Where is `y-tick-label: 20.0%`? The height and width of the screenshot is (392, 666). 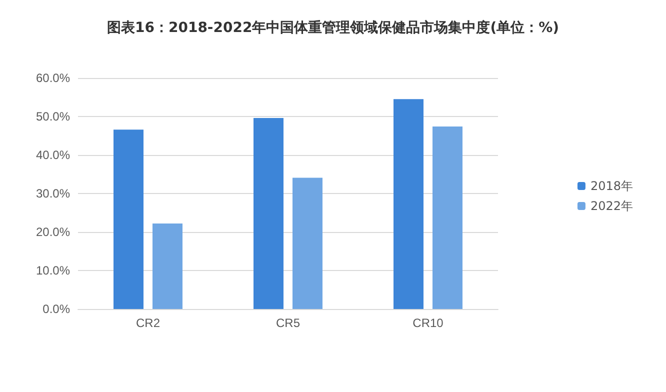
y-tick-label: 20.0% is located at coordinates (53, 232).